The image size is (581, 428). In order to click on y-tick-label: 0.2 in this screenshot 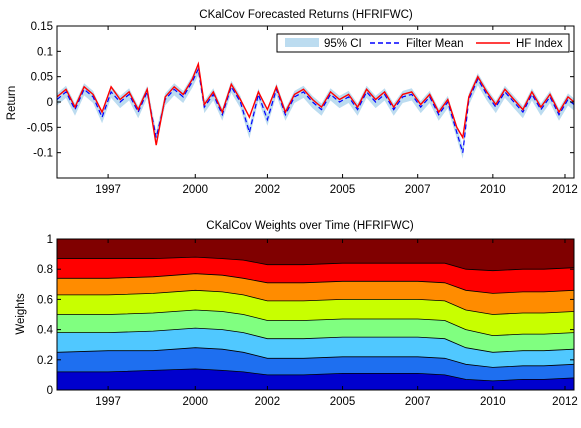, I will do `click(45, 361)`.